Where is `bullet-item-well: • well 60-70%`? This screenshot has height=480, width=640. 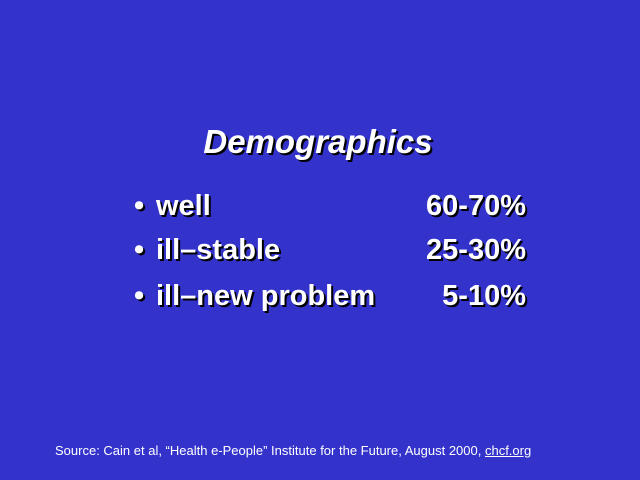
bullet-item-well: • well 60-70% is located at coordinates (334, 212).